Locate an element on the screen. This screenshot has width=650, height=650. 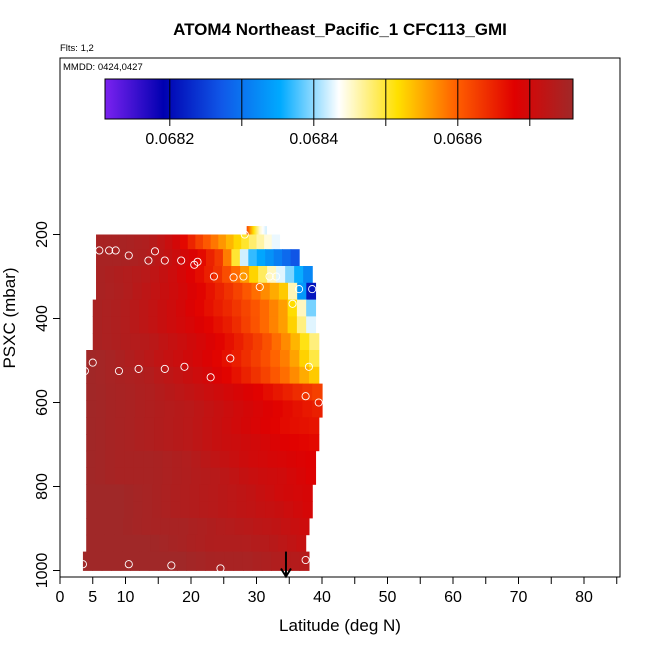
flights-note: Flts: 1,2 is located at coordinates (77, 48).